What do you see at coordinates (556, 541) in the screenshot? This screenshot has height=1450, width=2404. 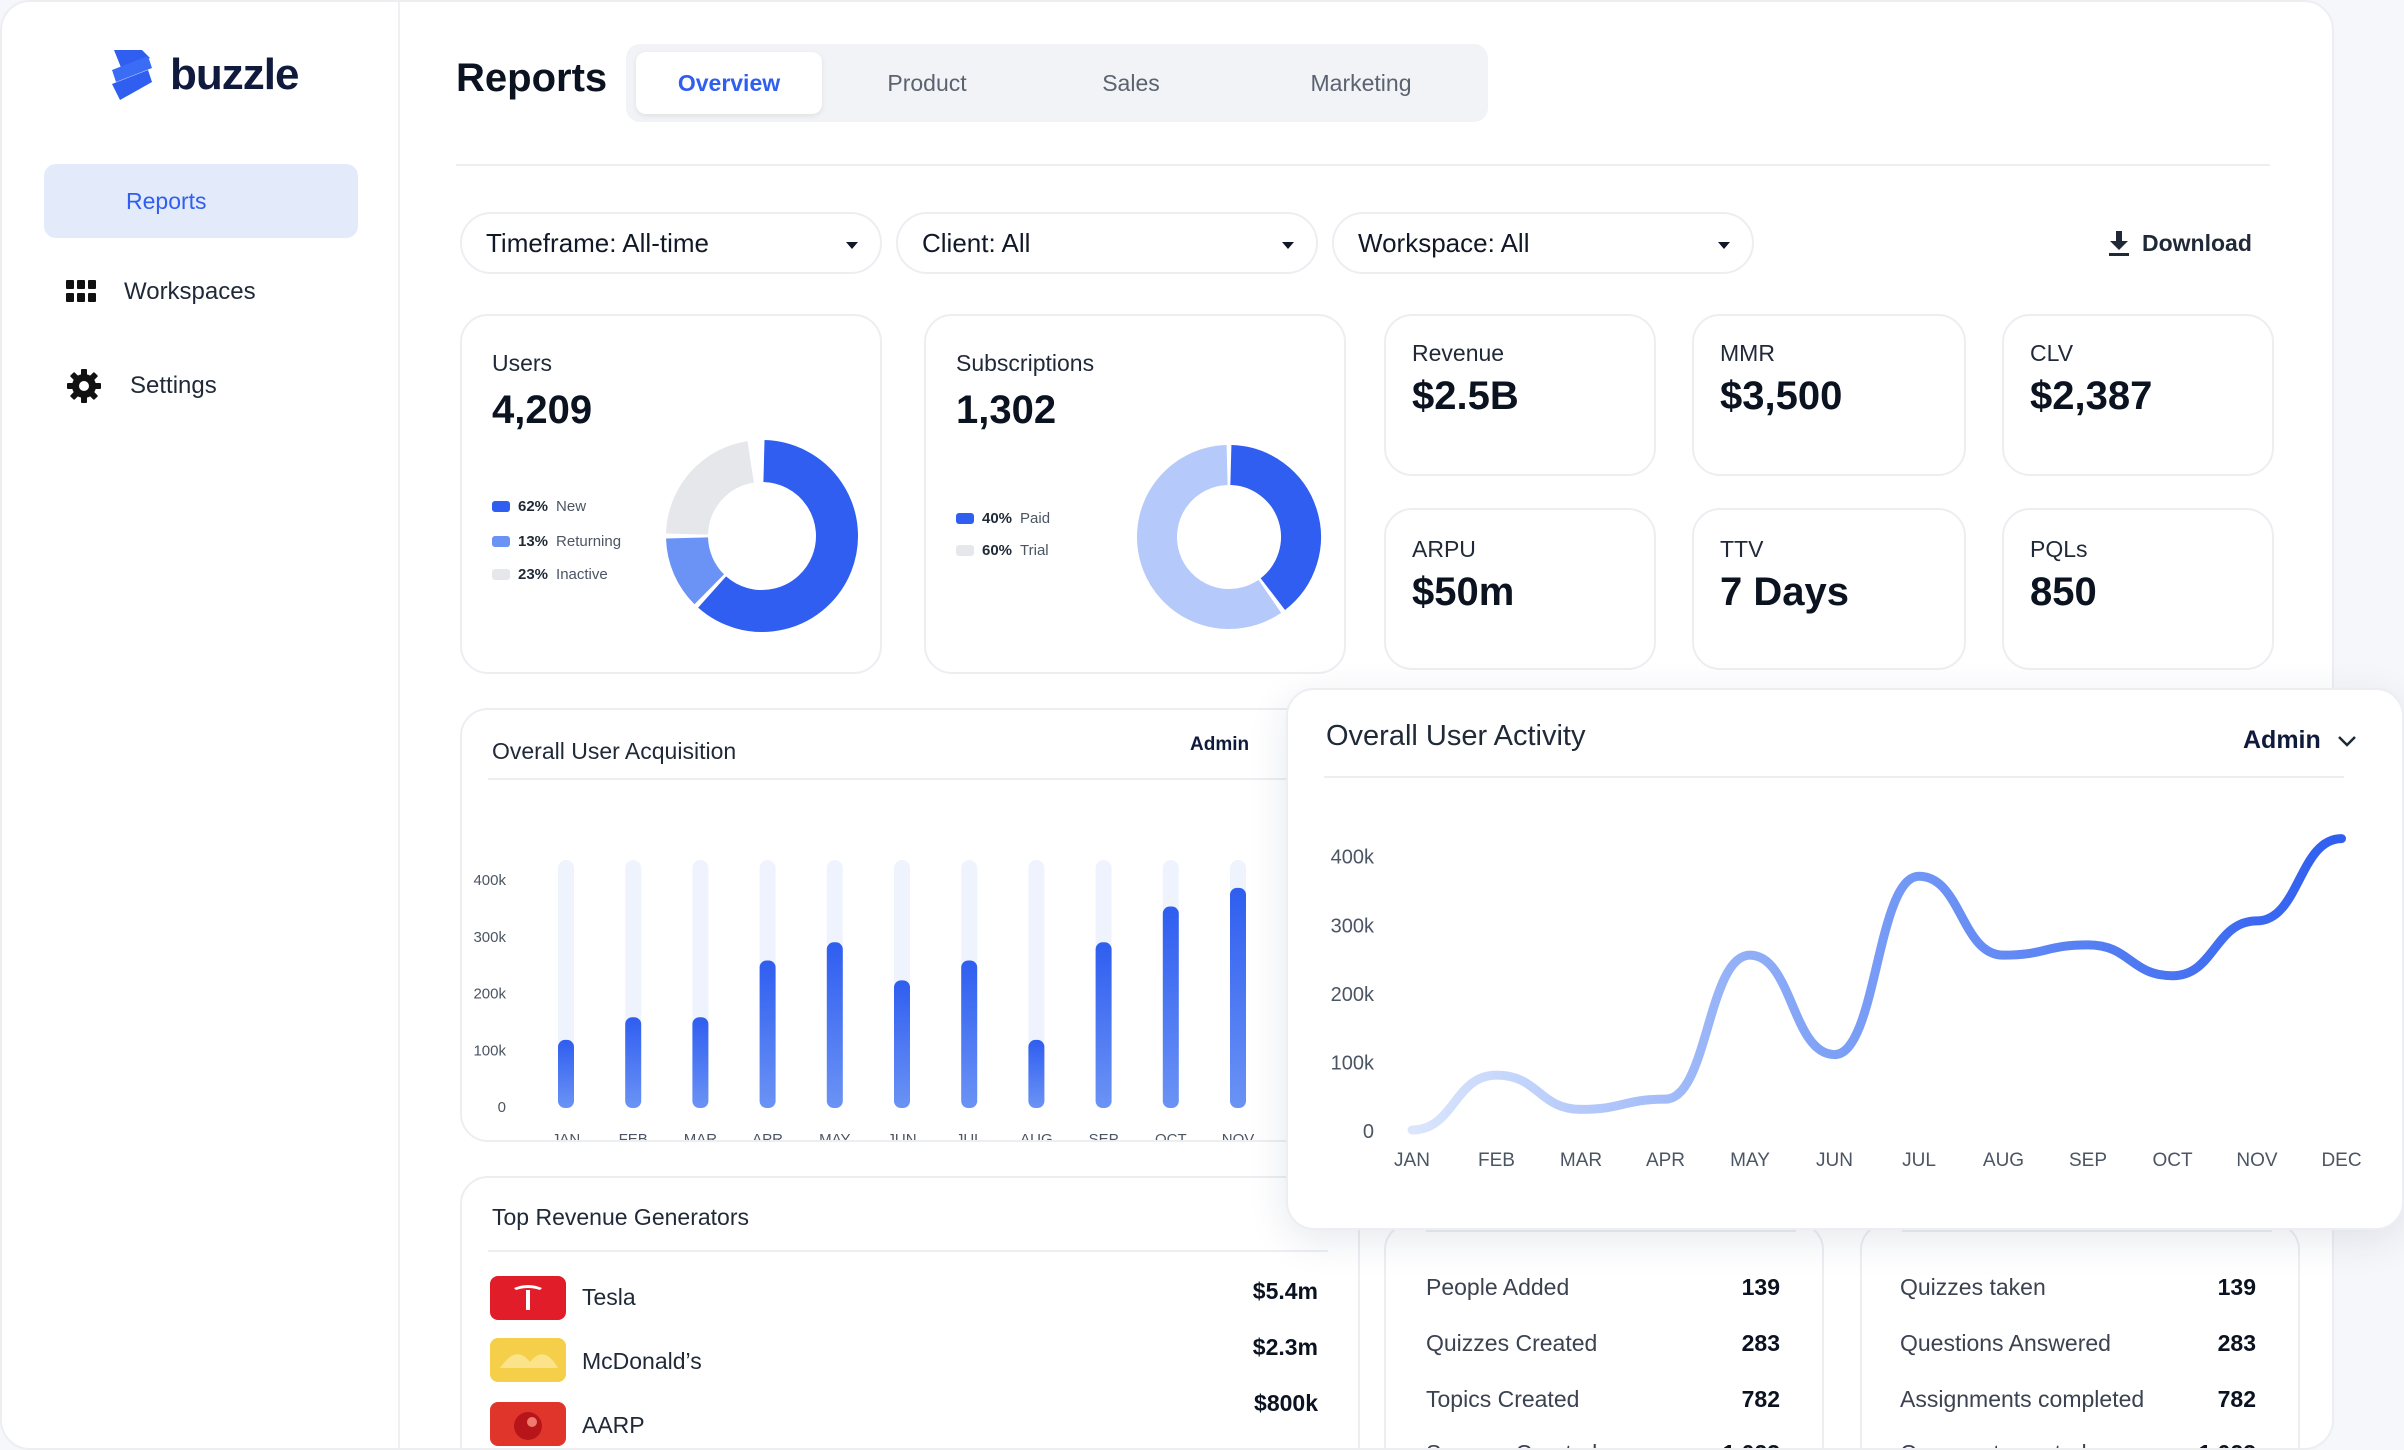 I see `legend-item: 13% Returning` at bounding box center [556, 541].